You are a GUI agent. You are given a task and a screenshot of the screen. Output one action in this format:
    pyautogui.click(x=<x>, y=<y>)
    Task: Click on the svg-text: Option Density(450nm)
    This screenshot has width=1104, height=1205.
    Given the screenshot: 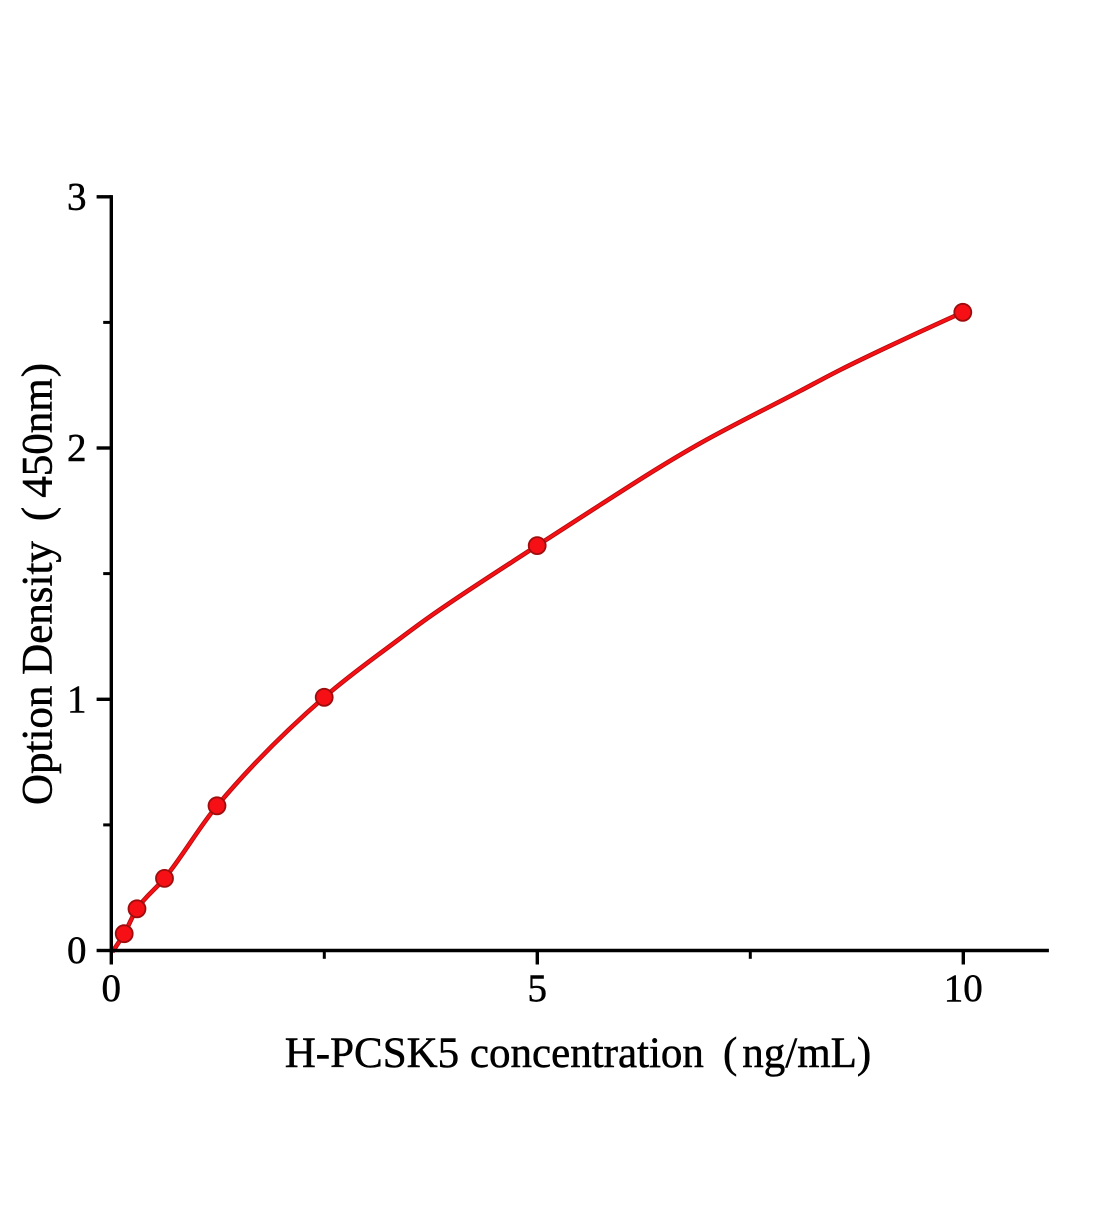 What is the action you would take?
    pyautogui.click(x=38, y=584)
    